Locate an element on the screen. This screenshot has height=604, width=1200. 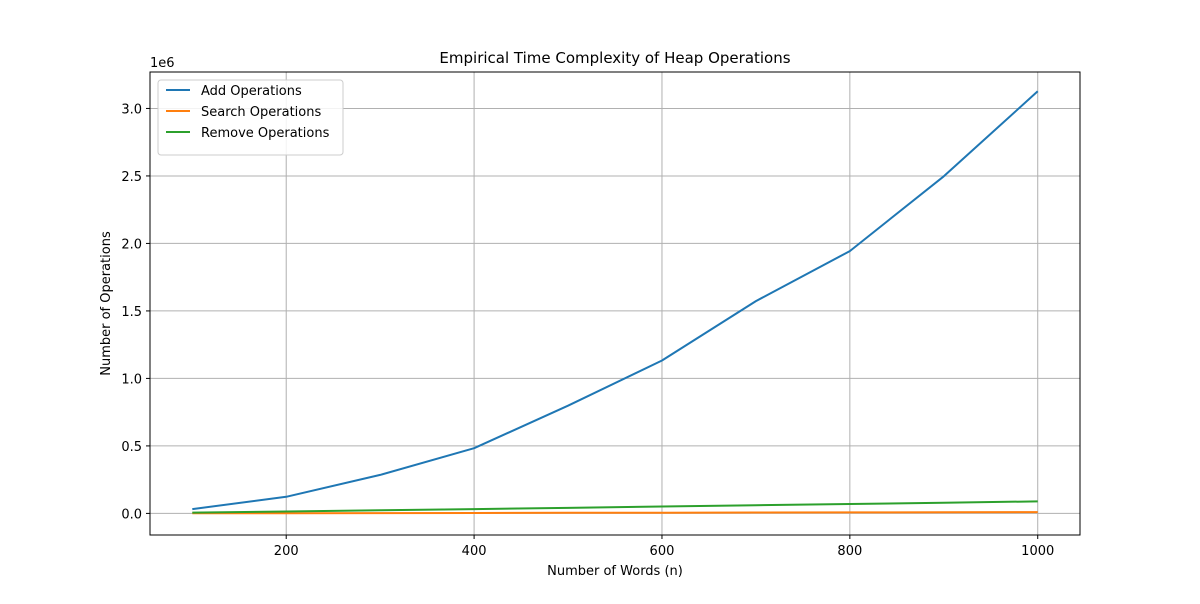
y-tick-label: 0.0 is located at coordinates (131, 514).